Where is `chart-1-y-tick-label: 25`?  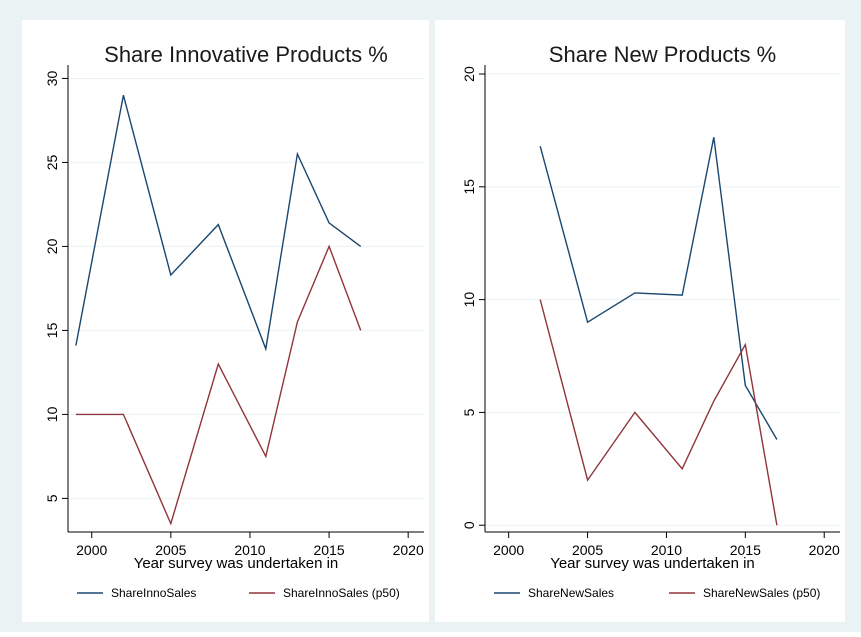 chart-1-y-tick-label: 25 is located at coordinates (52, 162).